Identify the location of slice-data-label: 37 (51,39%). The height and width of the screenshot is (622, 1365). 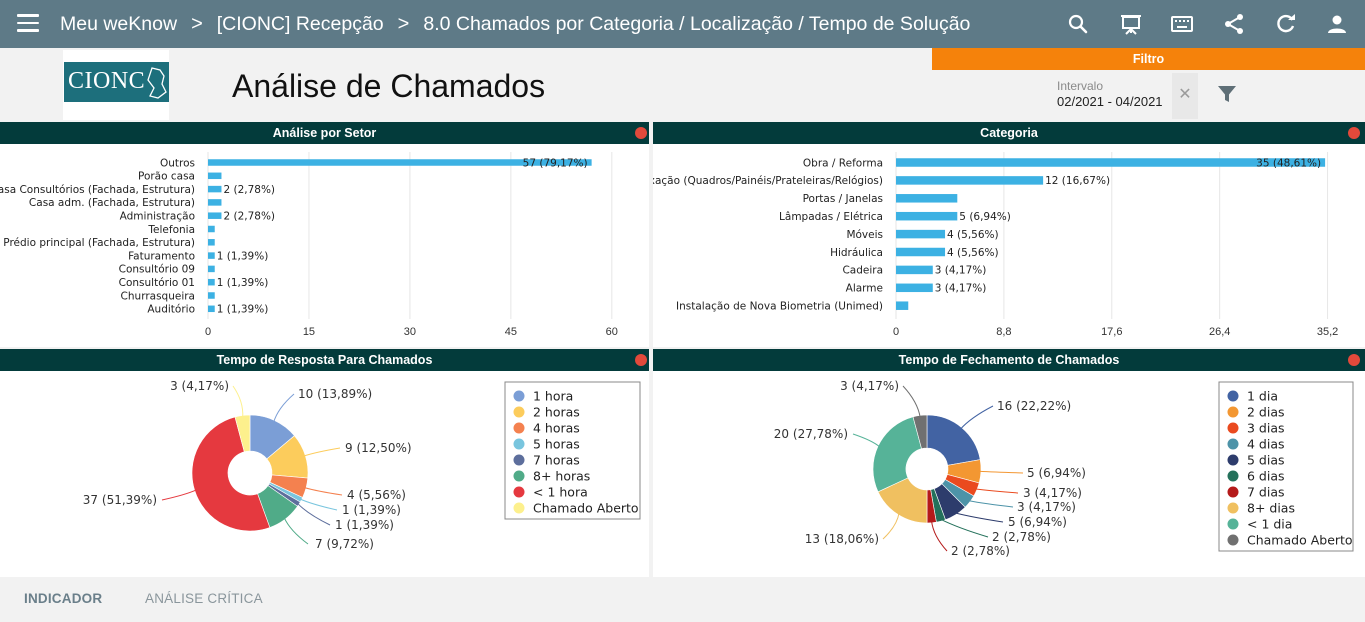
(120, 500).